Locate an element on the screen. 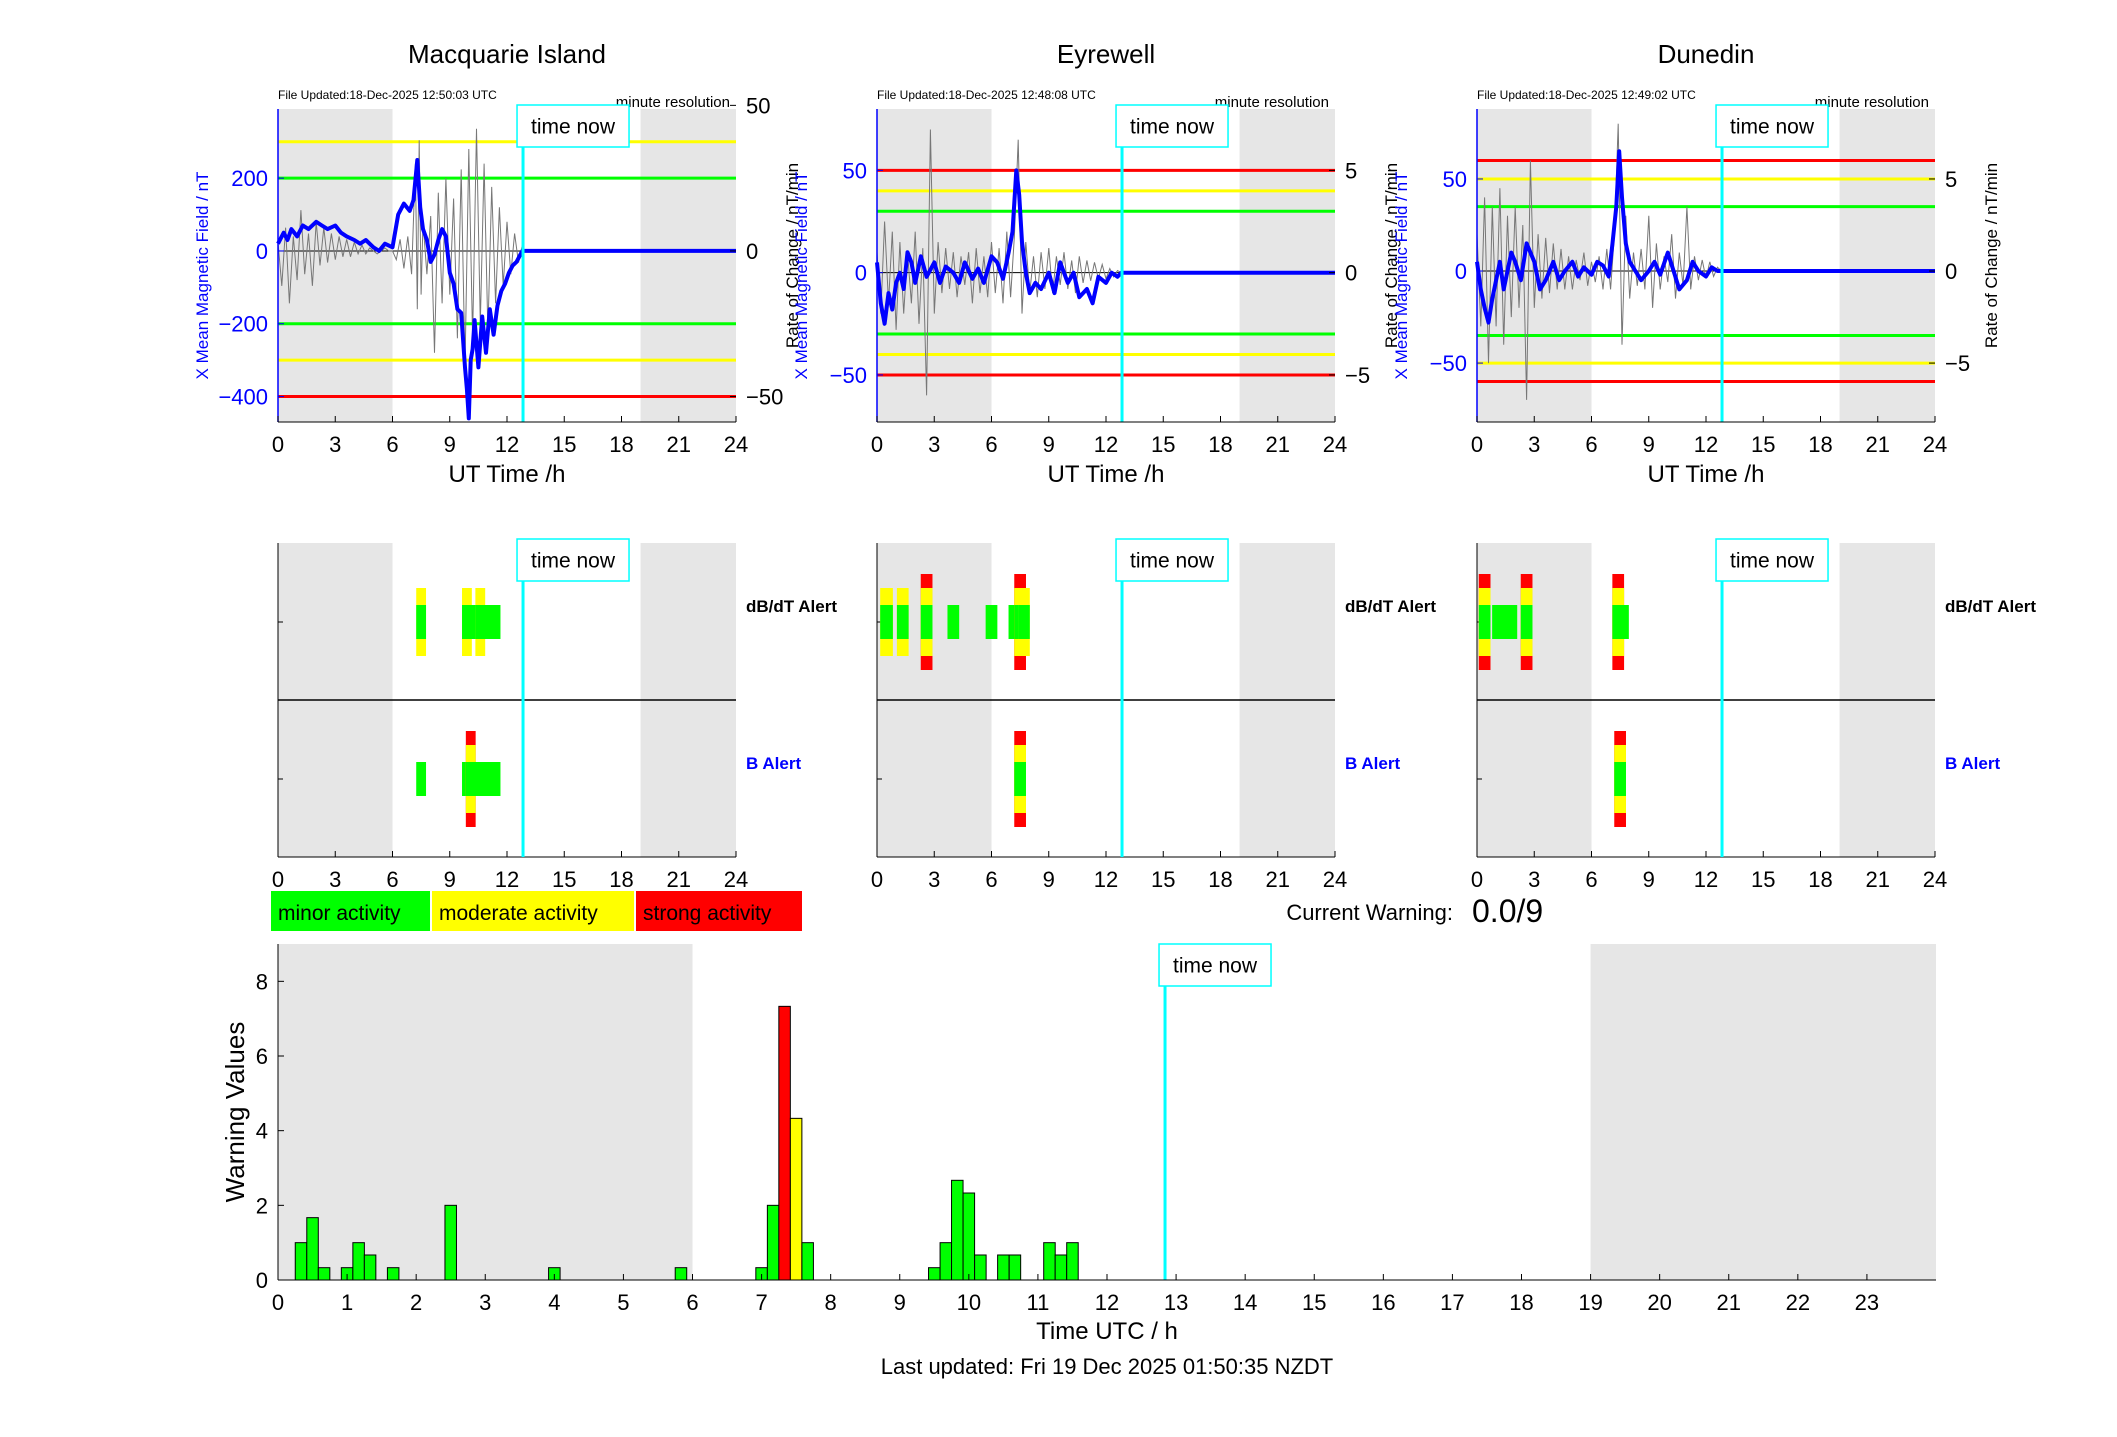  x-tick-label: 18 is located at coordinates (1820, 444).